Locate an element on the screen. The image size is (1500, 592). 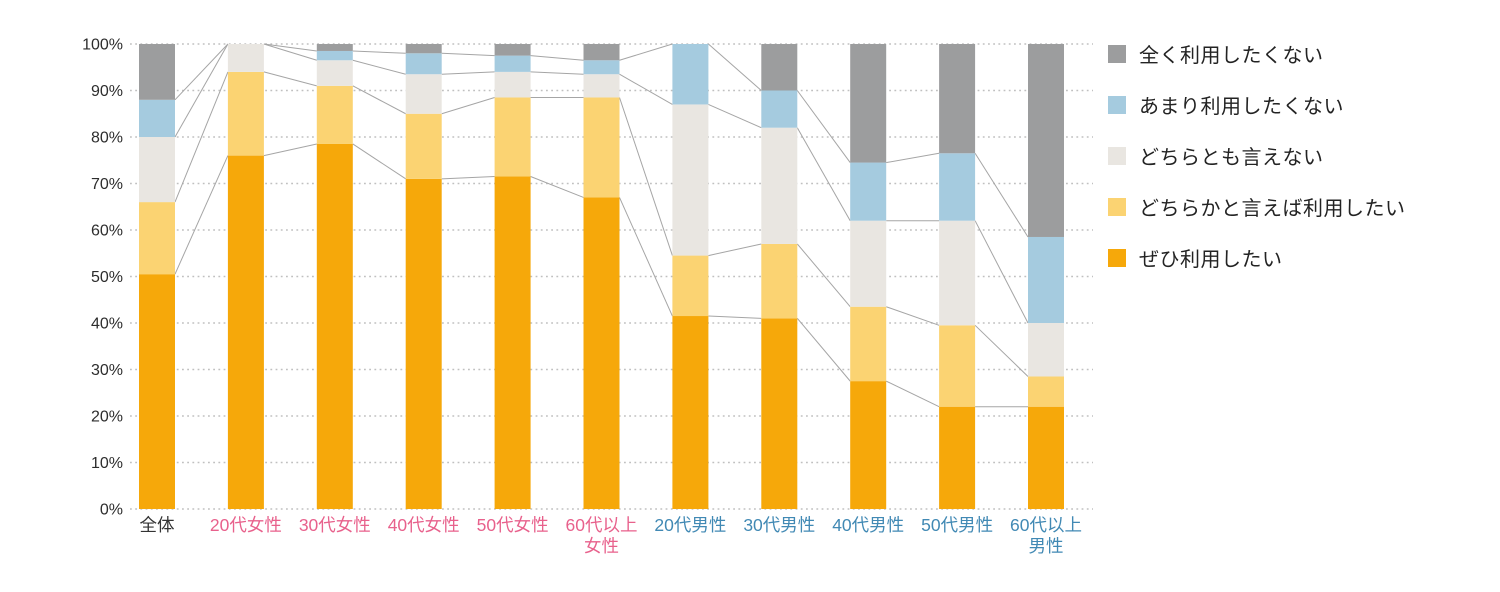
y-tick-label: 60% is located at coordinates (107, 231).